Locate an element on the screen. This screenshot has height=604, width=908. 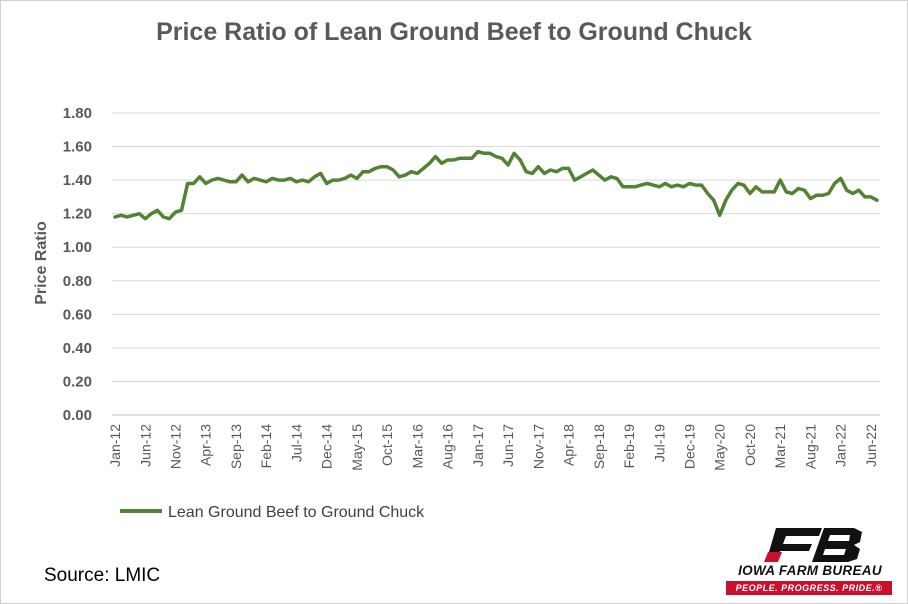
y-tick-label: 0.80 is located at coordinates (77, 281).